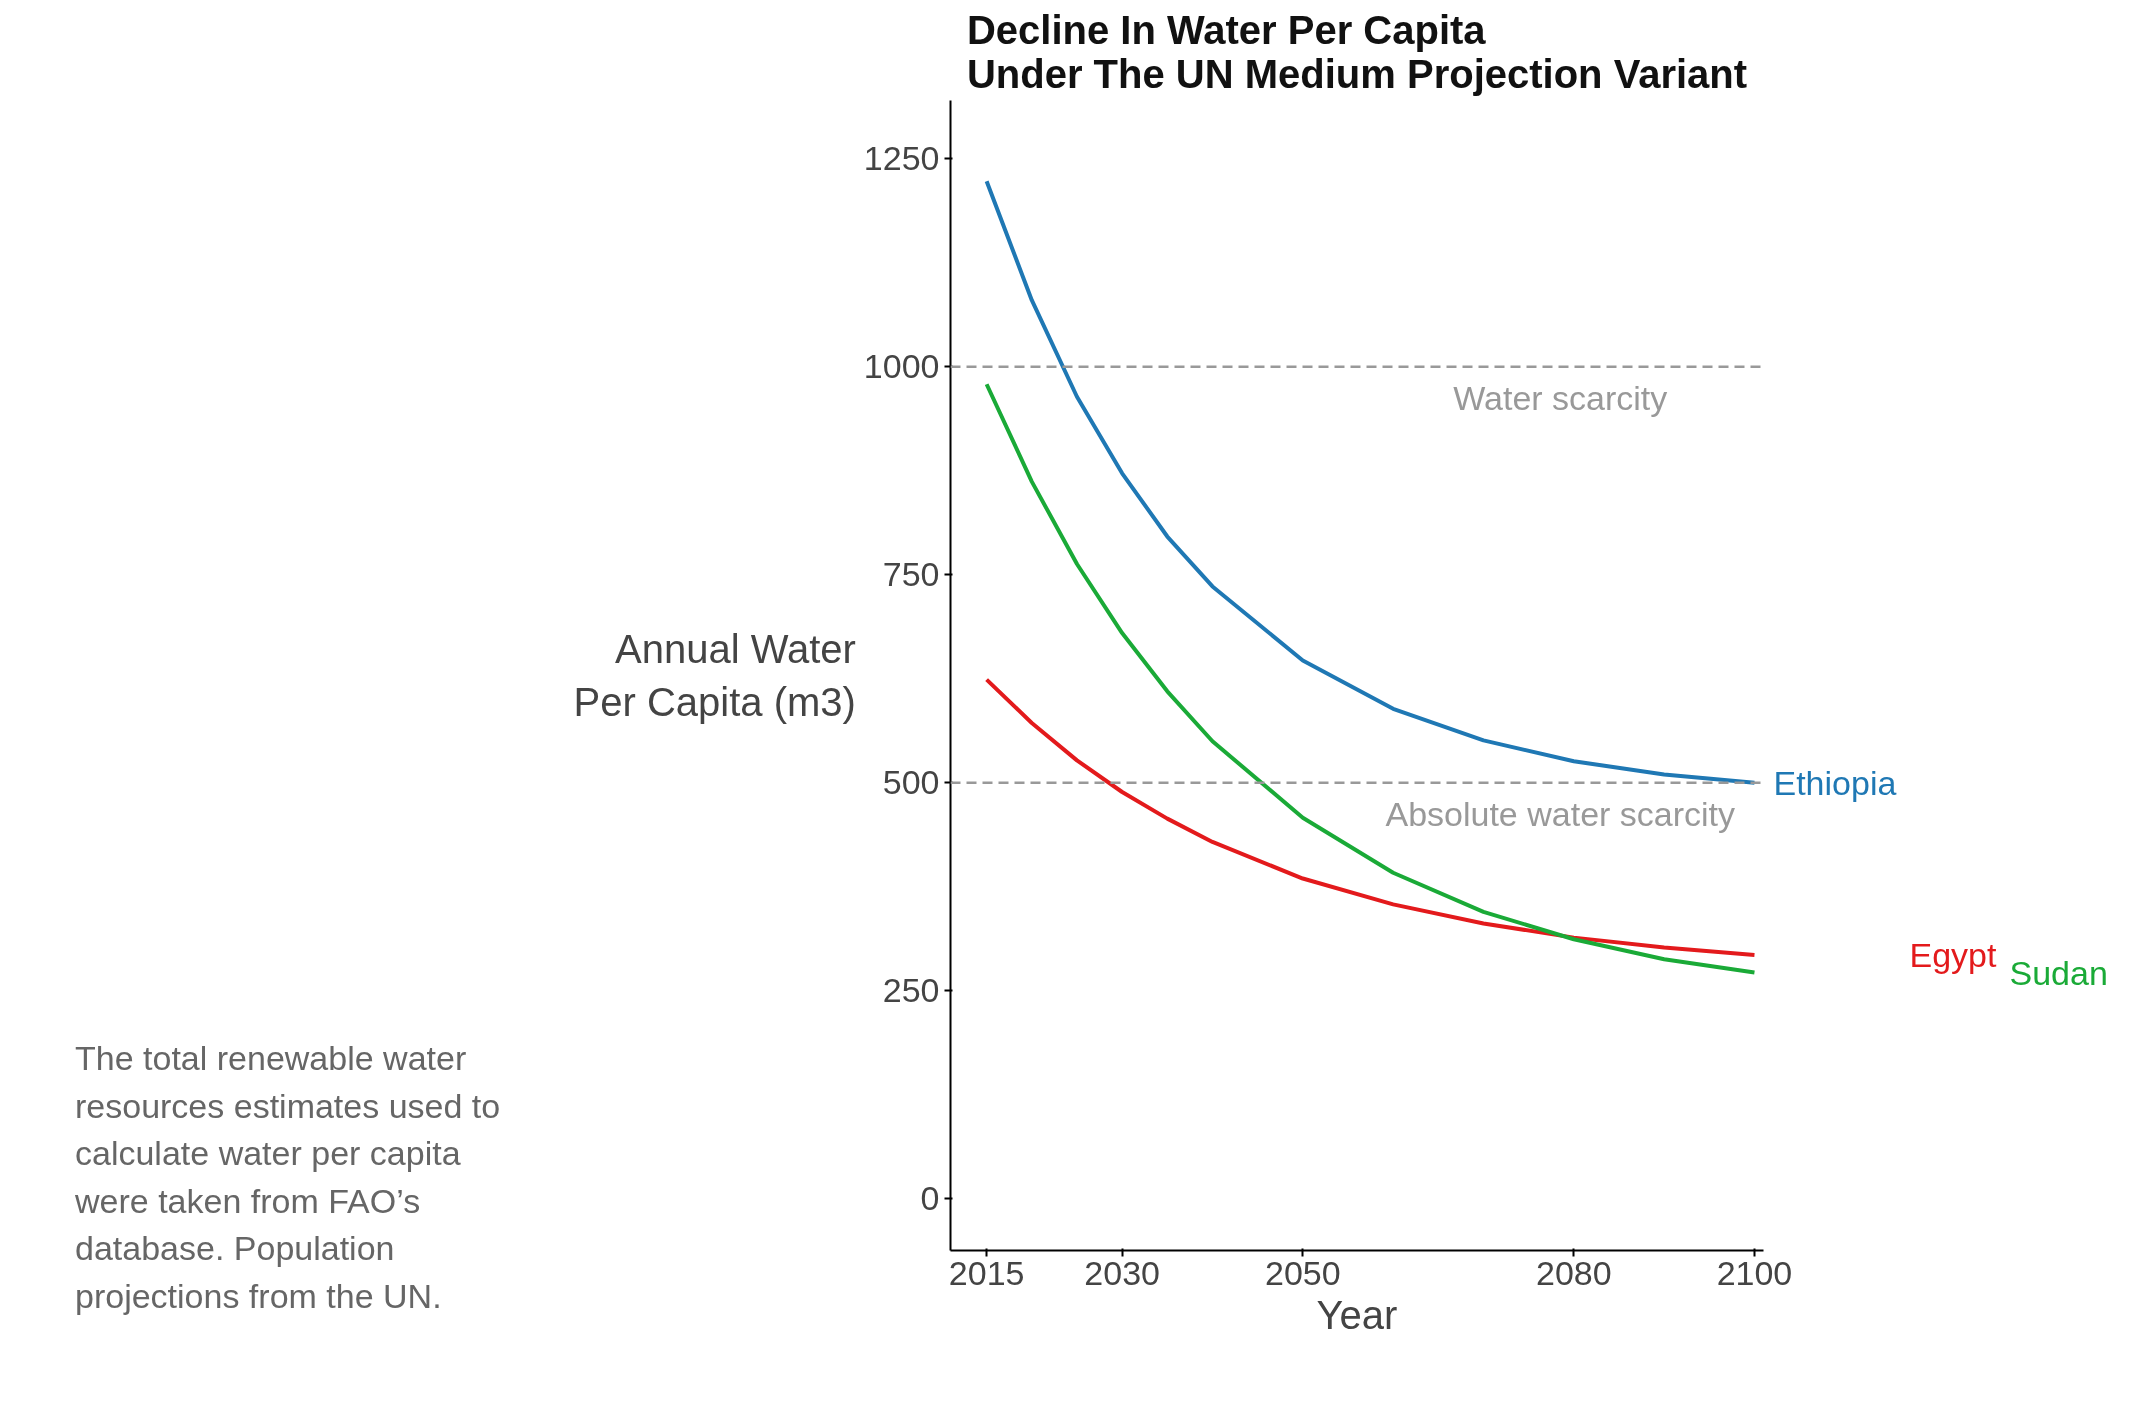 The height and width of the screenshot is (1424, 2148). What do you see at coordinates (1953, 955) in the screenshot?
I see `text: Egypt` at bounding box center [1953, 955].